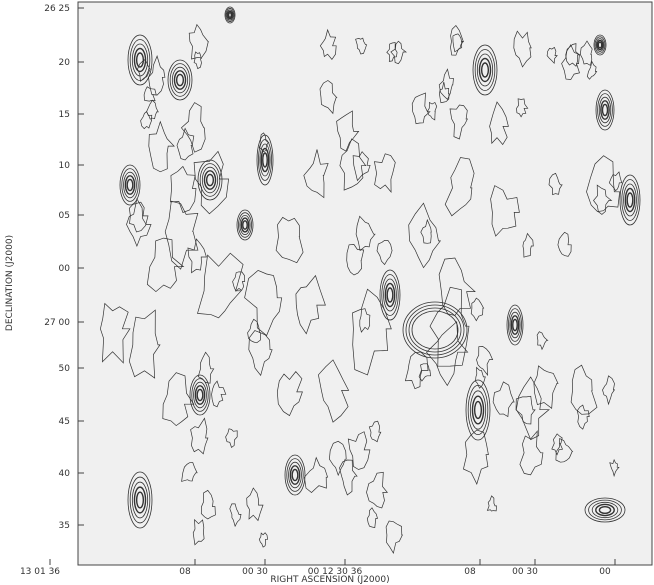 The width and height of the screenshot is (654, 585). Describe the element at coordinates (335, 572) in the screenshot. I see `x-tick-label: 00 12 30 36` at that location.